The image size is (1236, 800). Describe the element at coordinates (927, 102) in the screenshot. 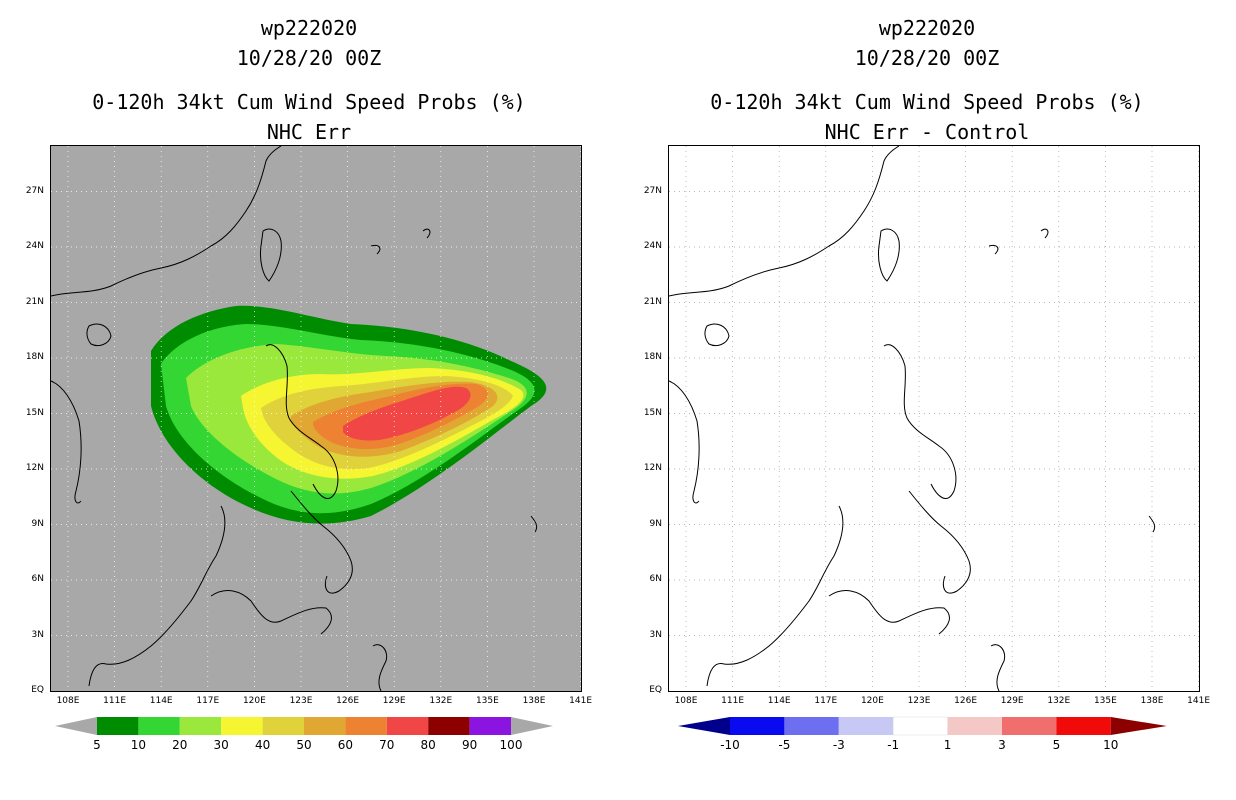

I see `right-title-product: 0-120h 34kt Cum Wind Speed Probs (%)` at that location.